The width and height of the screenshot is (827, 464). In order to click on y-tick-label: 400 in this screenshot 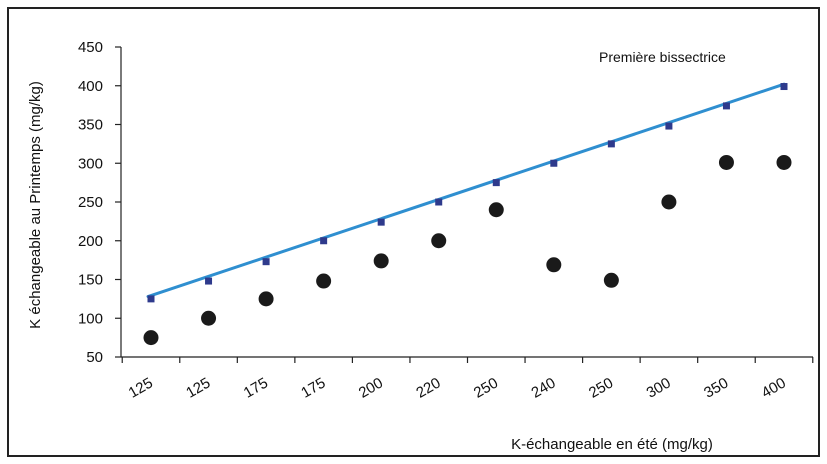, I will do `click(90, 86)`.